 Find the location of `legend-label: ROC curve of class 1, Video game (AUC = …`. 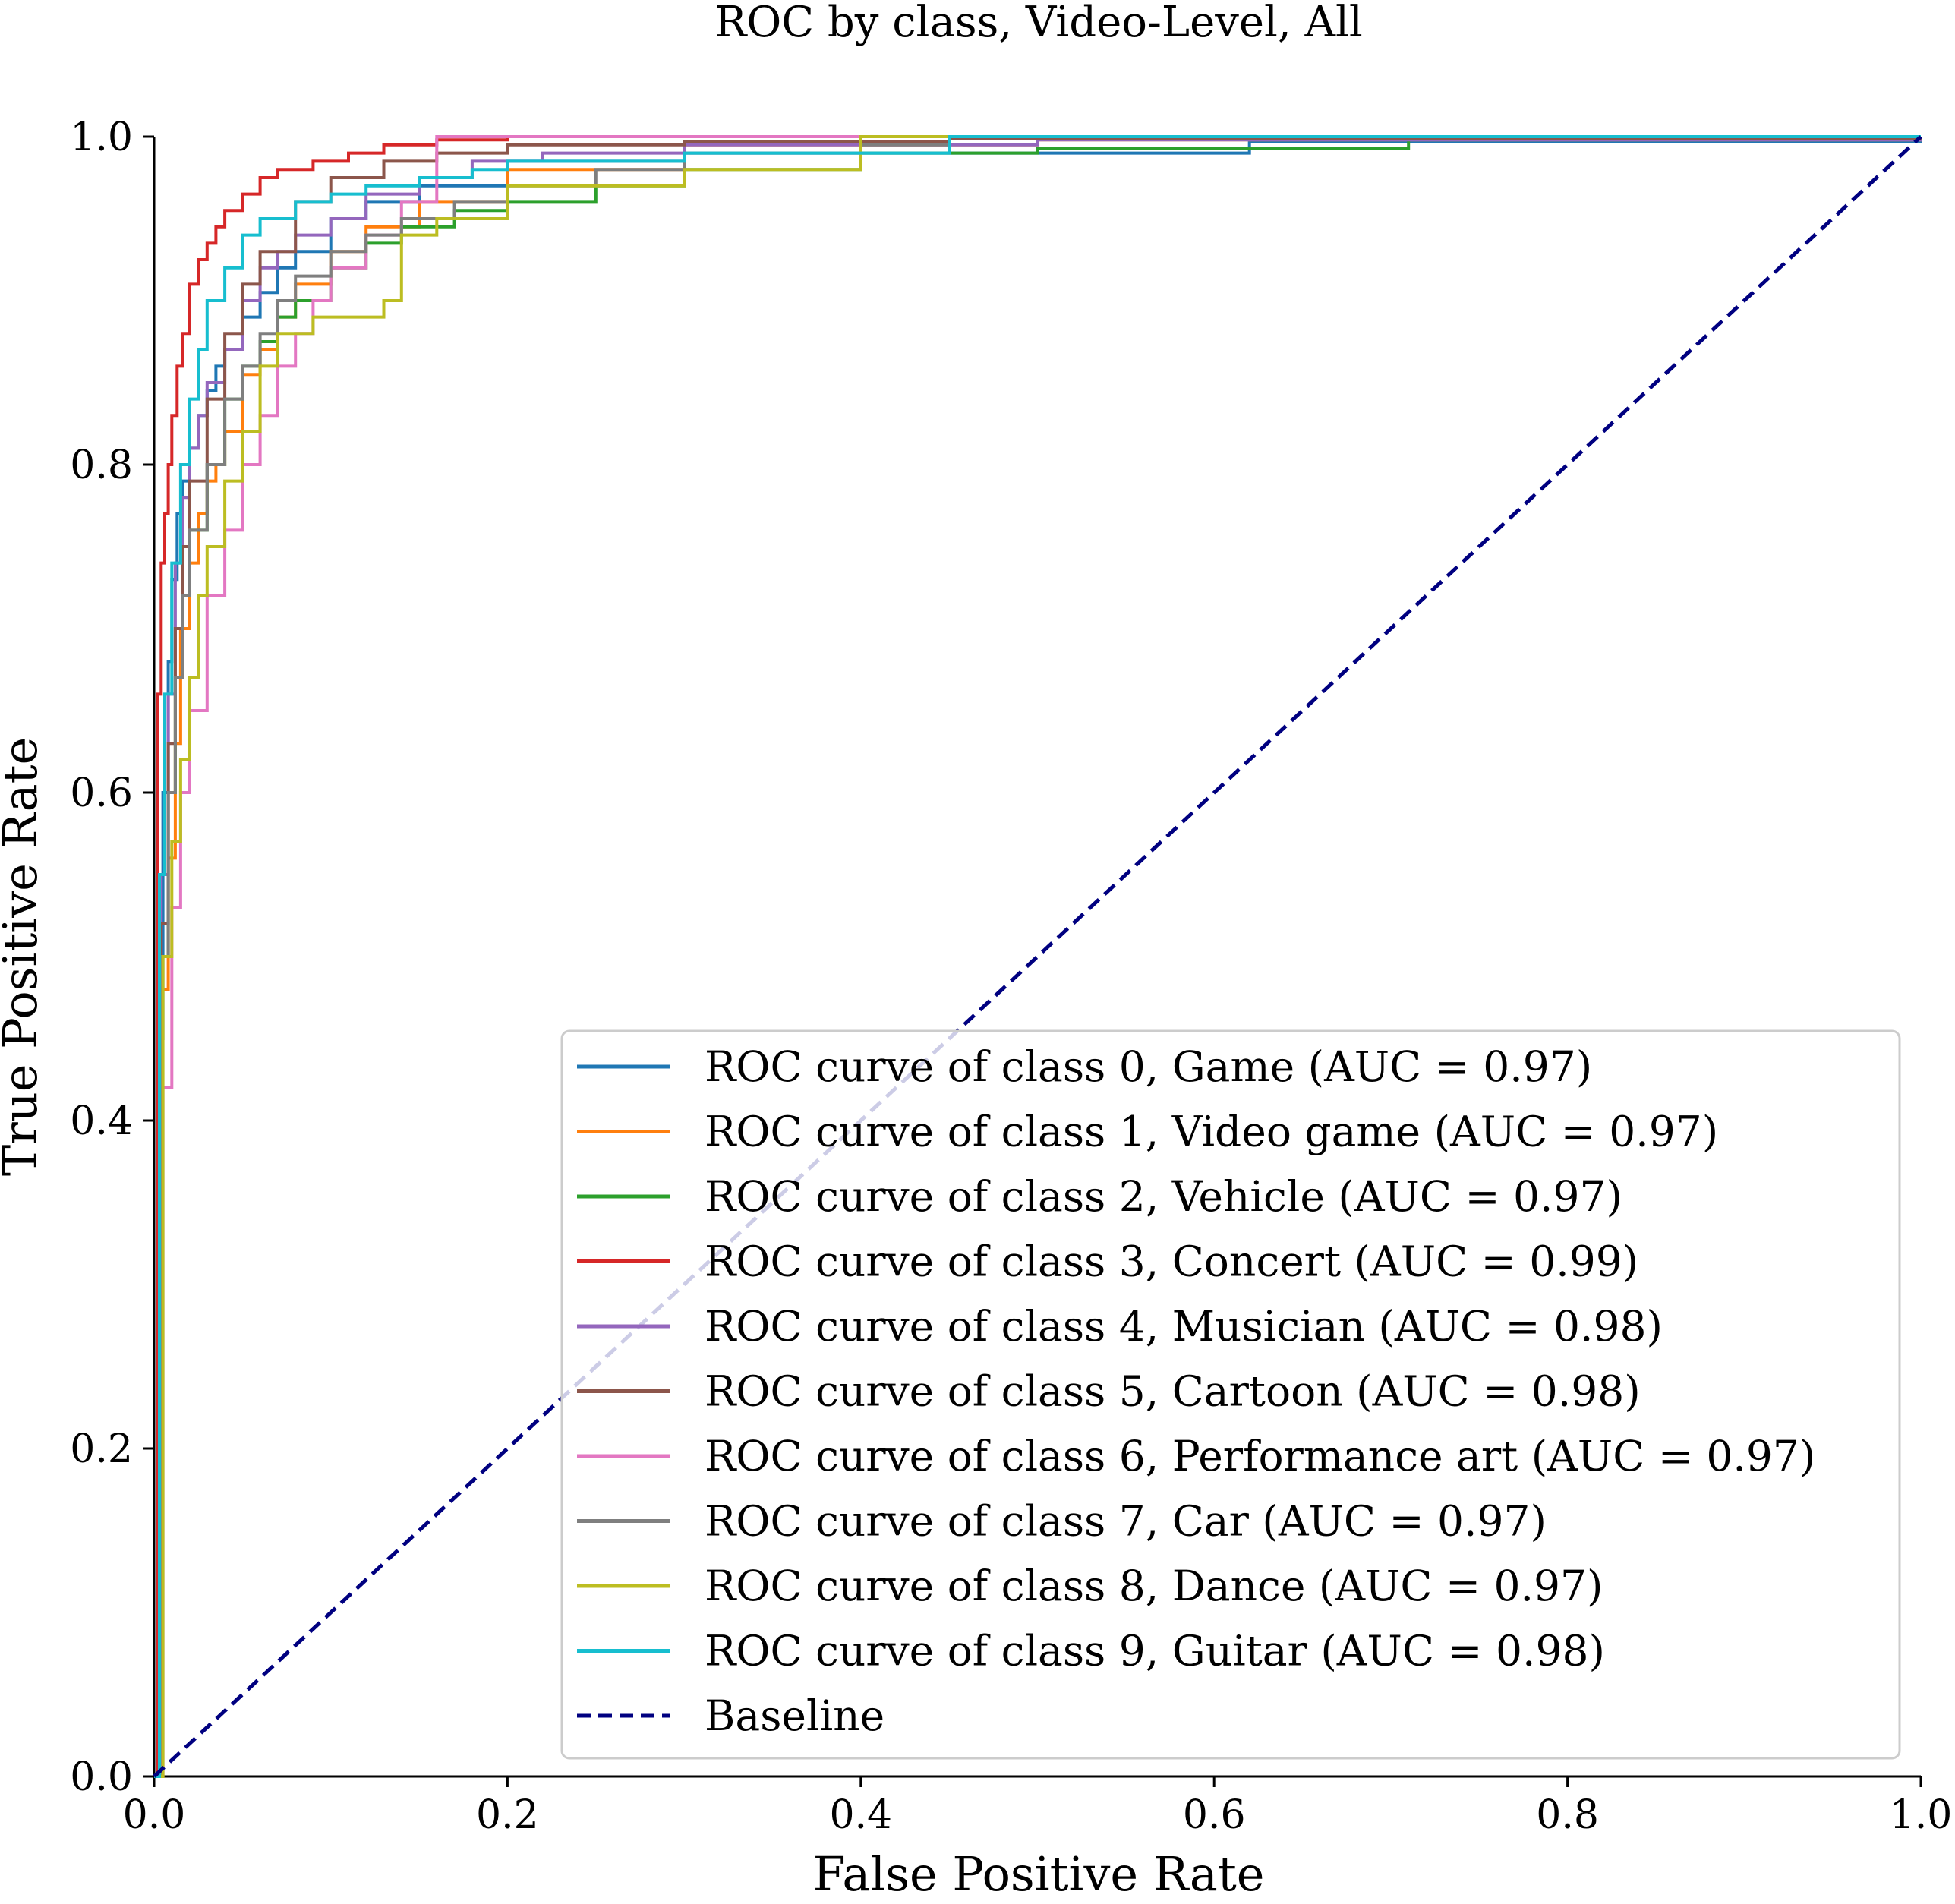

legend-label: ROC curve of class 1, Video game (AUC = … is located at coordinates (1211, 1132).